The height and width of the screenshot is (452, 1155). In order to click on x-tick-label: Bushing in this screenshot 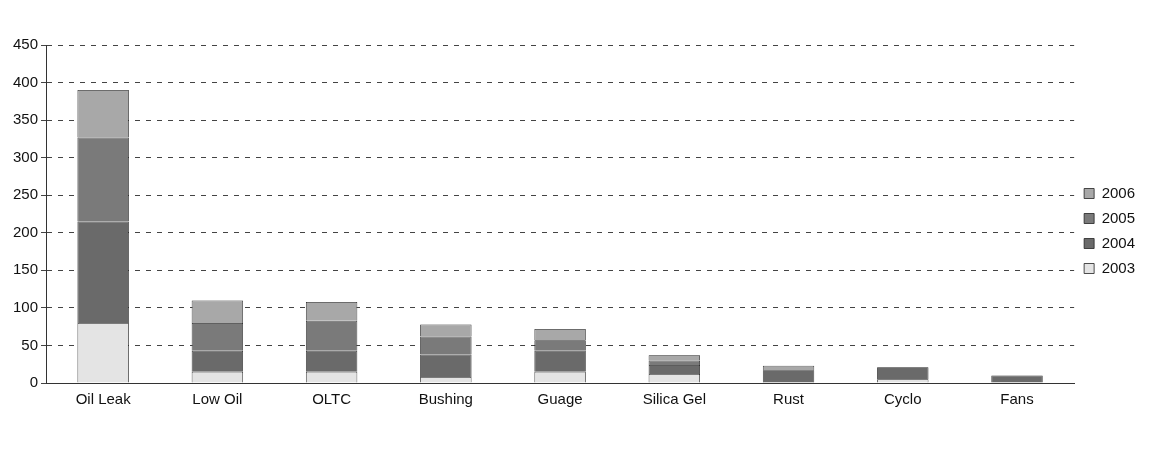, I will do `click(445, 399)`.